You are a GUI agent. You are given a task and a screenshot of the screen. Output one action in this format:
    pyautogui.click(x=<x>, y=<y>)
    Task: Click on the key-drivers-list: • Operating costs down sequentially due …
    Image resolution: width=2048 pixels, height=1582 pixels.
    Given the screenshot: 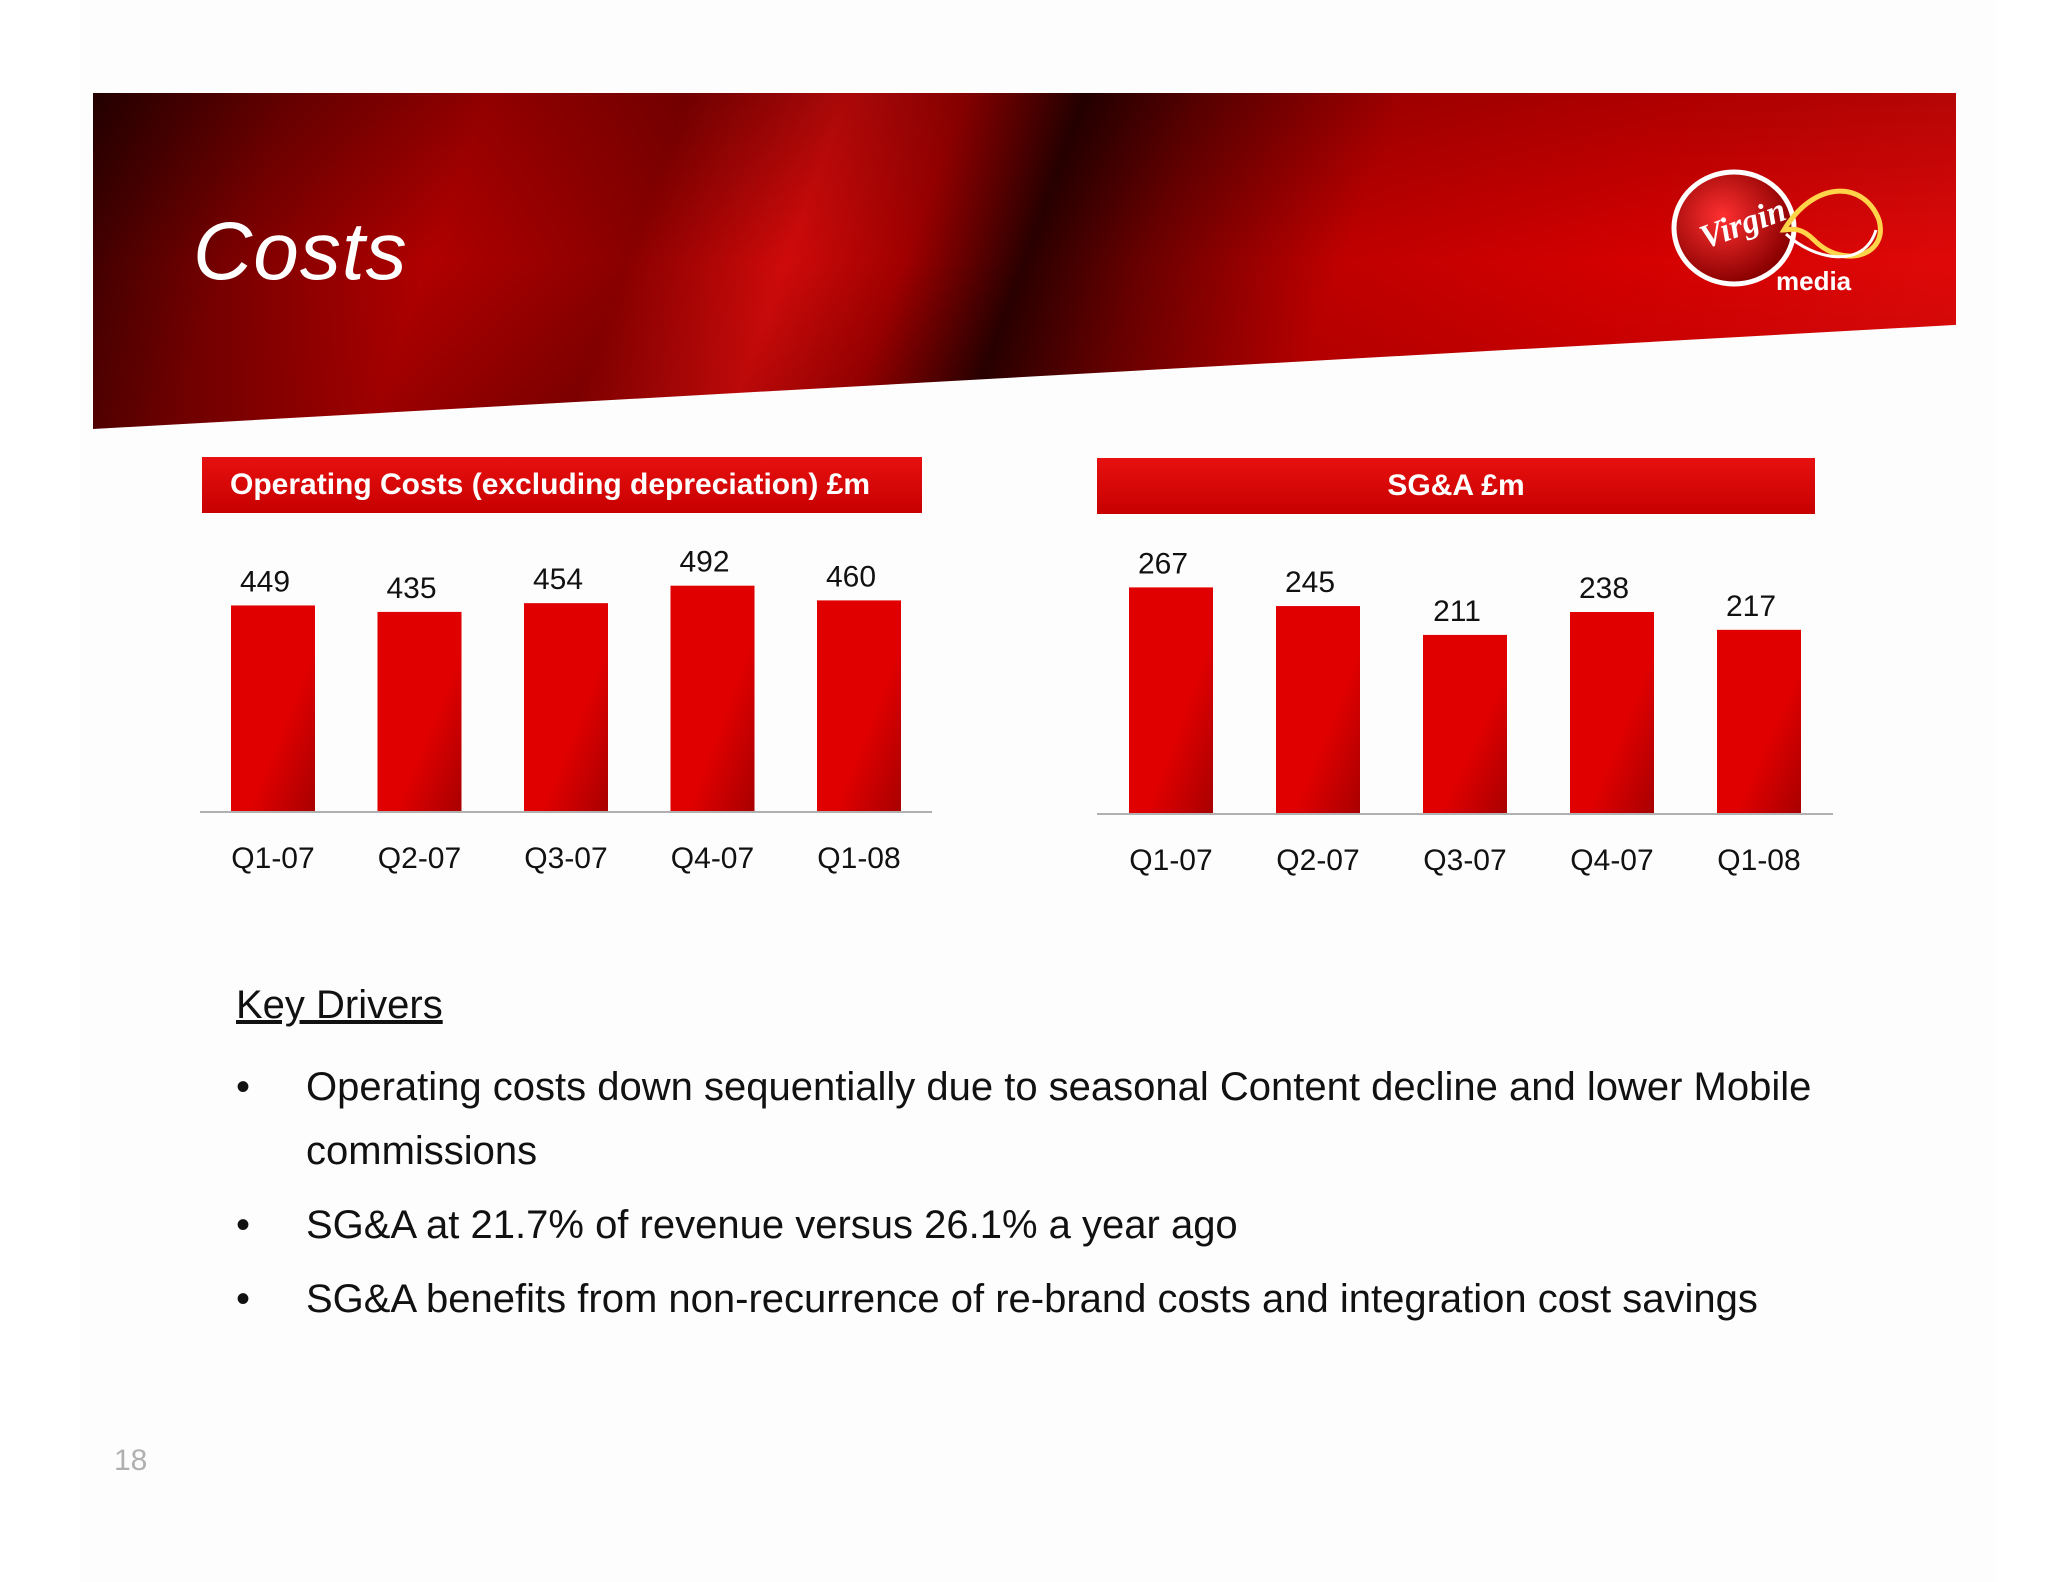 What is the action you would take?
    pyautogui.click(x=1061, y=1198)
    